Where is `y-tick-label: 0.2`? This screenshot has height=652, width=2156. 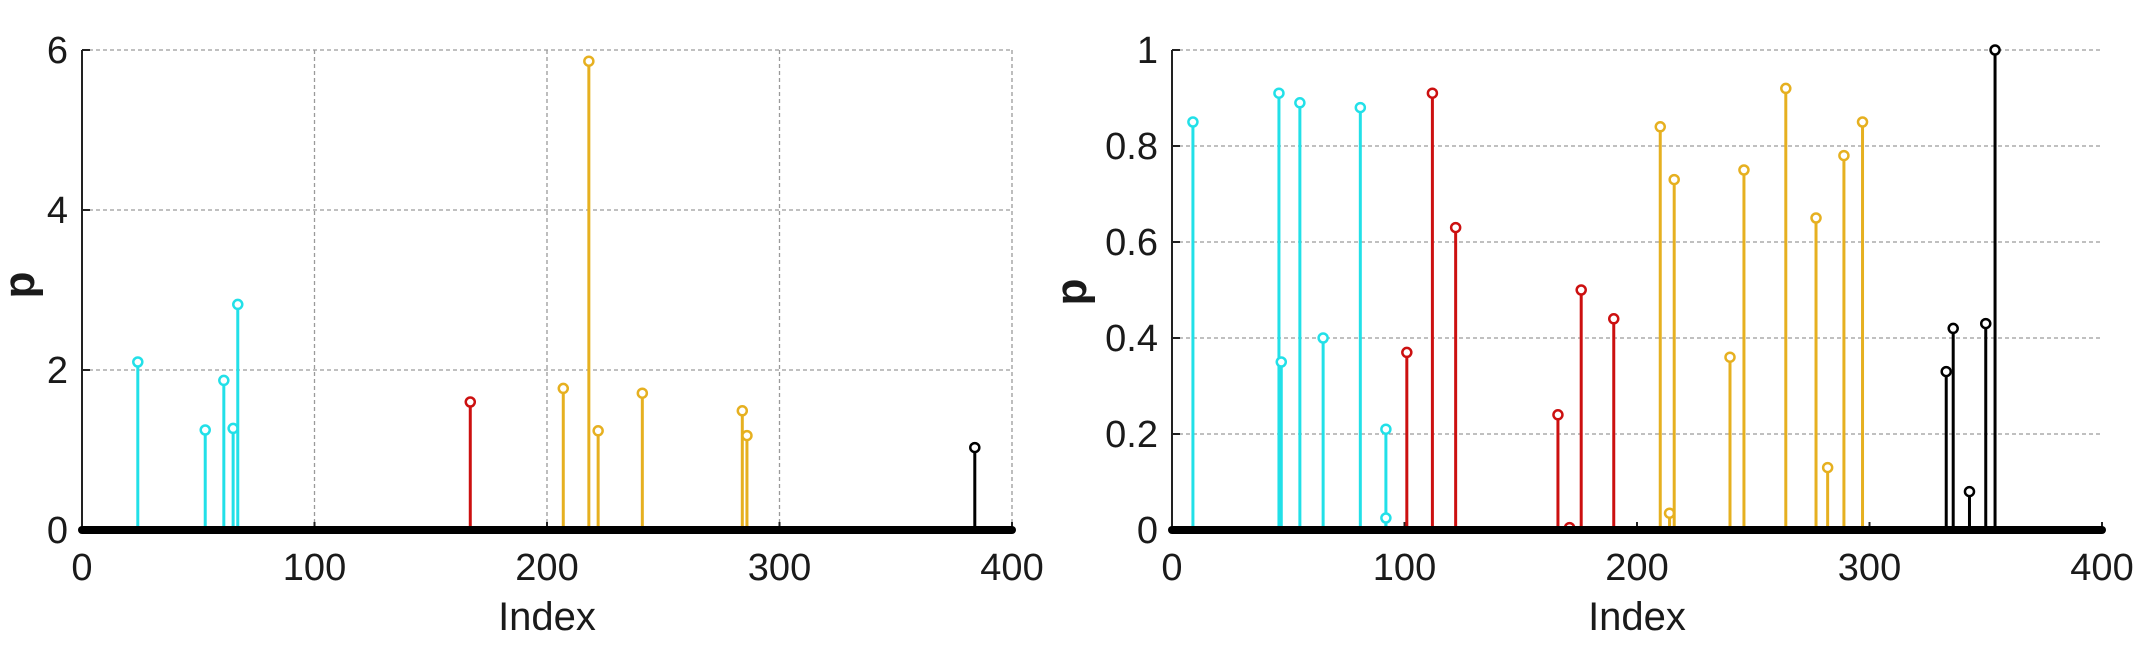
y-tick-label: 0.2 is located at coordinates (1131, 435).